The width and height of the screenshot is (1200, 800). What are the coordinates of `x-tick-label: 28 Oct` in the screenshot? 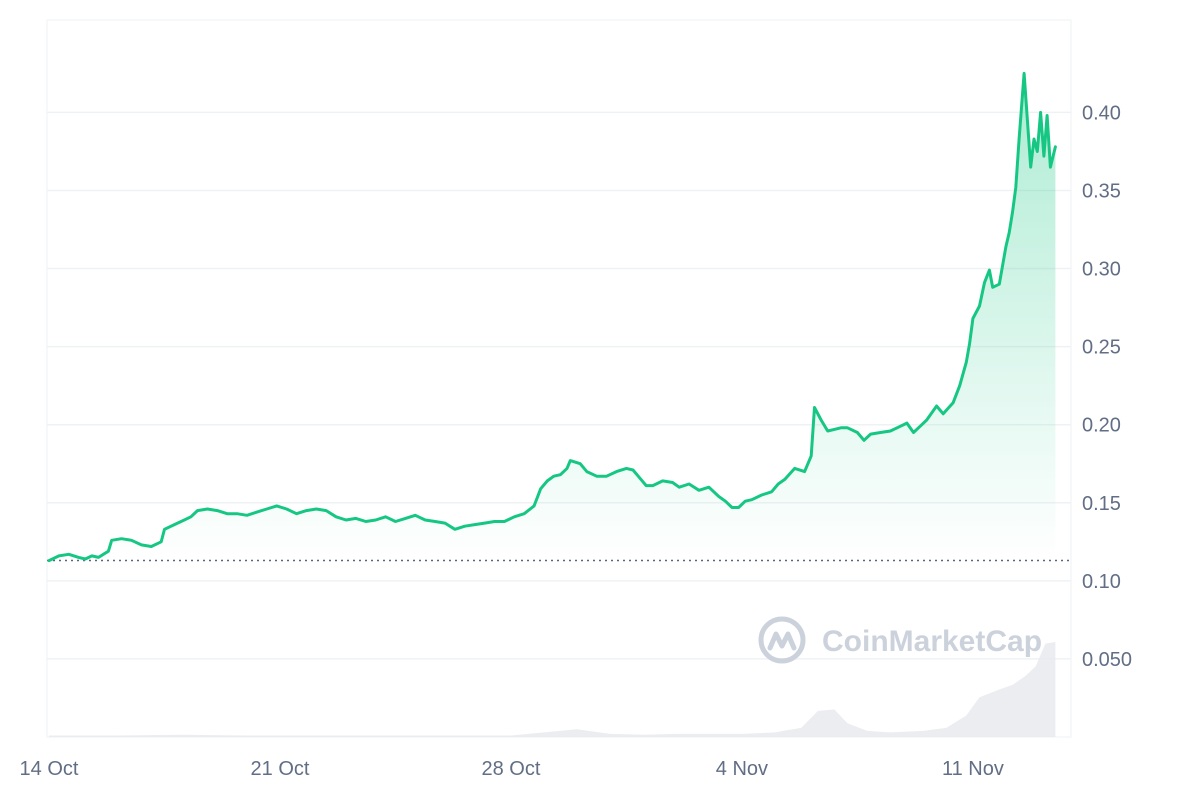 It's located at (510, 769).